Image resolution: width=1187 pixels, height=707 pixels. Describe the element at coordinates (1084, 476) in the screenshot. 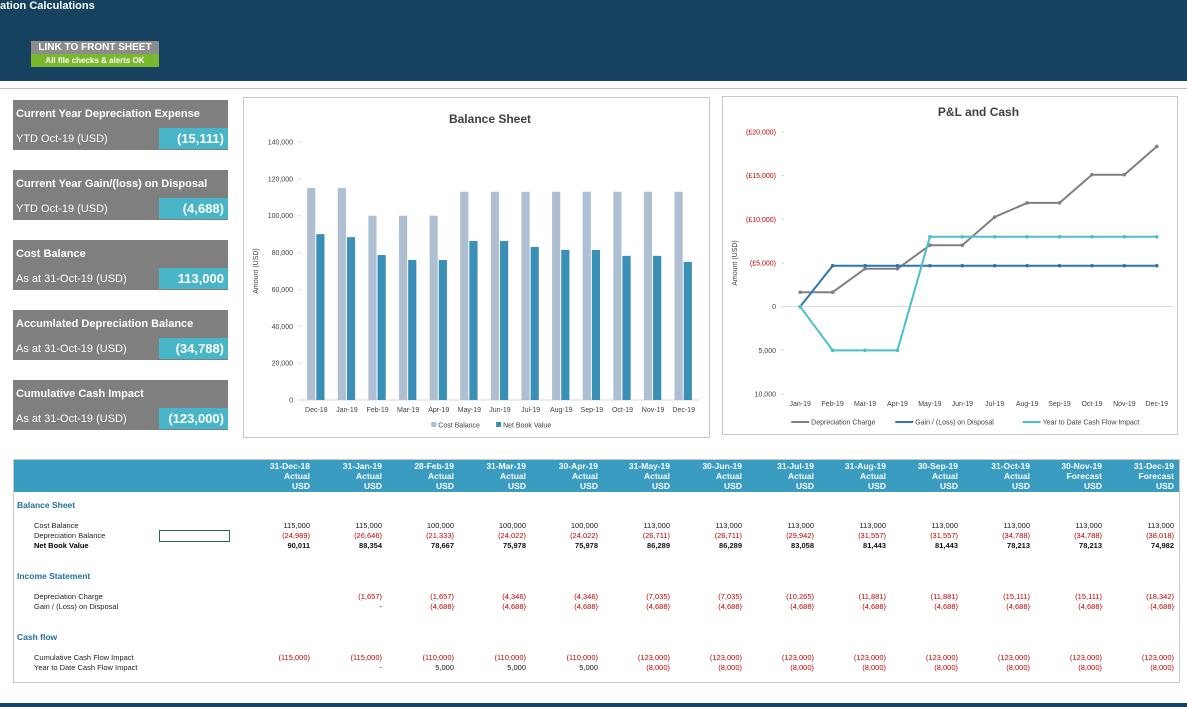

I see `column-header: Forecast` at that location.